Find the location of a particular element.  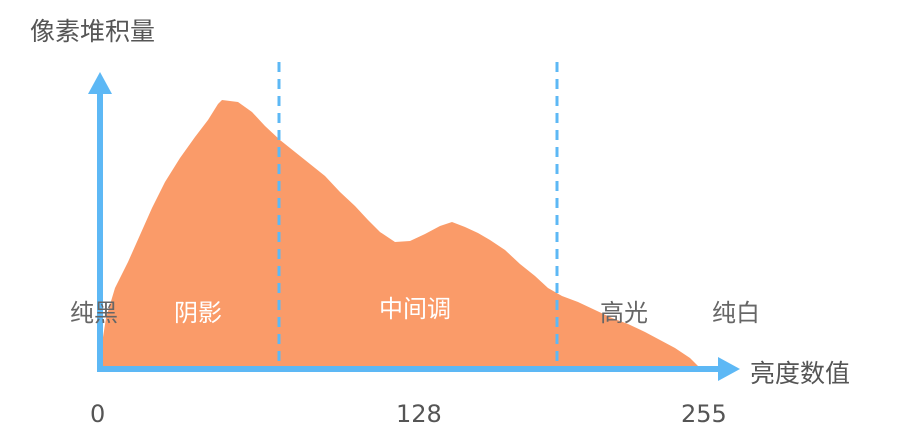

zone-label-midtones: 中间调 is located at coordinates (415, 309).